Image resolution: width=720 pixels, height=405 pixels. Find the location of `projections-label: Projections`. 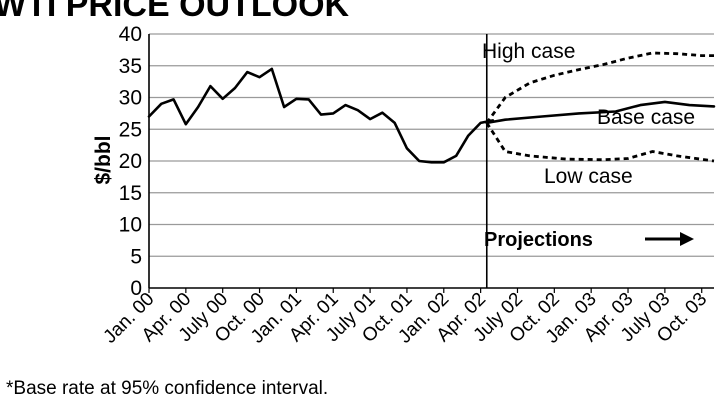

projections-label: Projections is located at coordinates (589, 240).